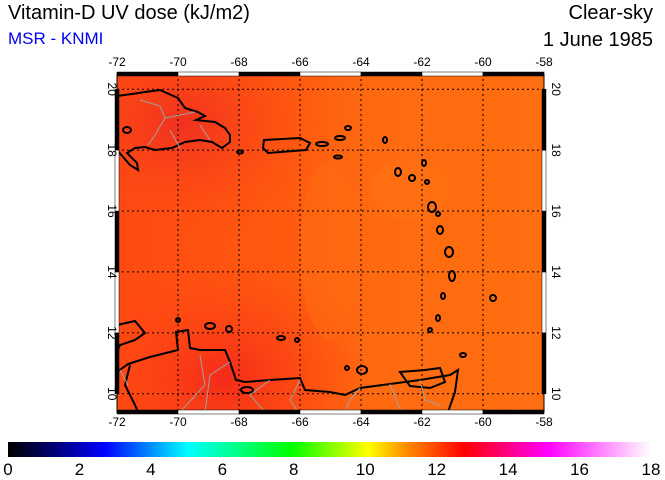 This screenshot has height=480, width=665. I want to click on colorbar-label: 8, so click(293, 469).